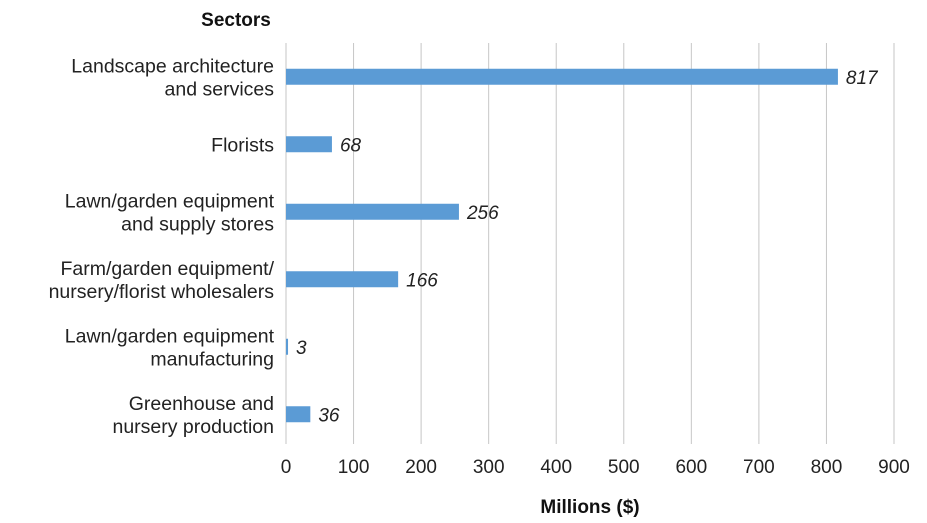 Image resolution: width=927 pixels, height=523 pixels. What do you see at coordinates (167, 269) in the screenshot?
I see `category-label: Farm/garden equipment/` at bounding box center [167, 269].